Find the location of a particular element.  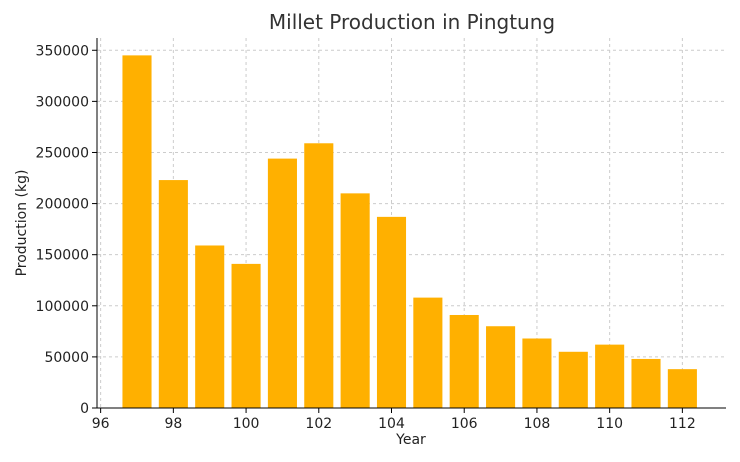

y-tick-label: 250000 is located at coordinates (62, 153).